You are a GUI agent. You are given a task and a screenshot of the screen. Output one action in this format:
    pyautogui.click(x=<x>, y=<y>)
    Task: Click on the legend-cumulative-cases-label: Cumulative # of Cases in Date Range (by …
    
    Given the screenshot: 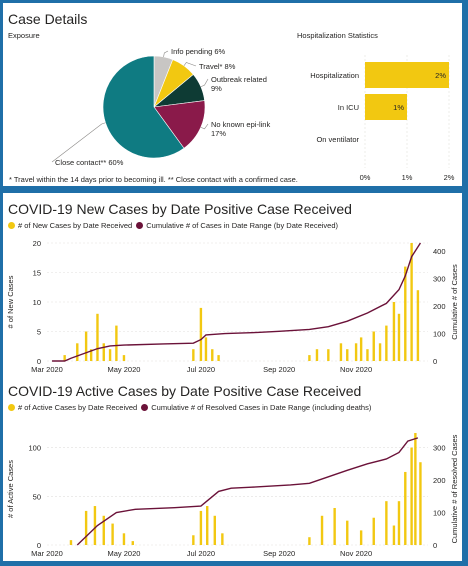 What is the action you would take?
    pyautogui.click(x=242, y=225)
    